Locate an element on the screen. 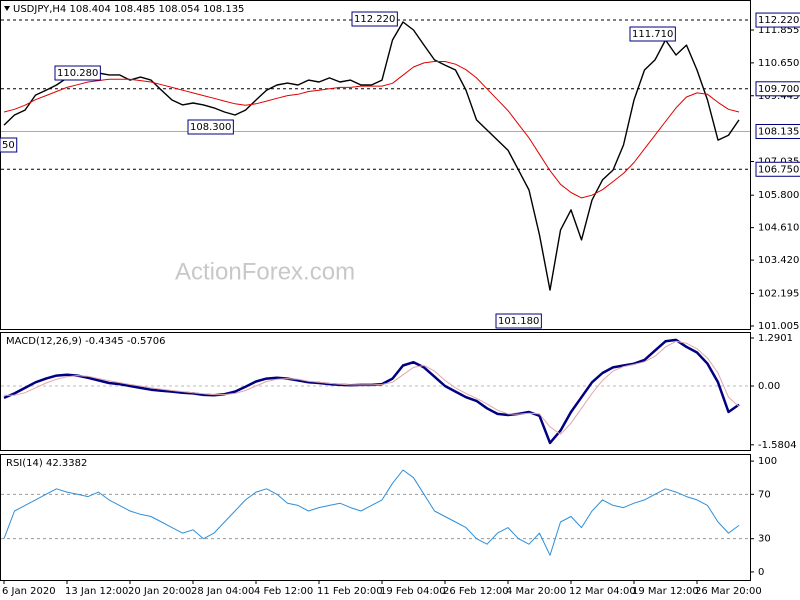  level-label: 106.750 is located at coordinates (778, 169).